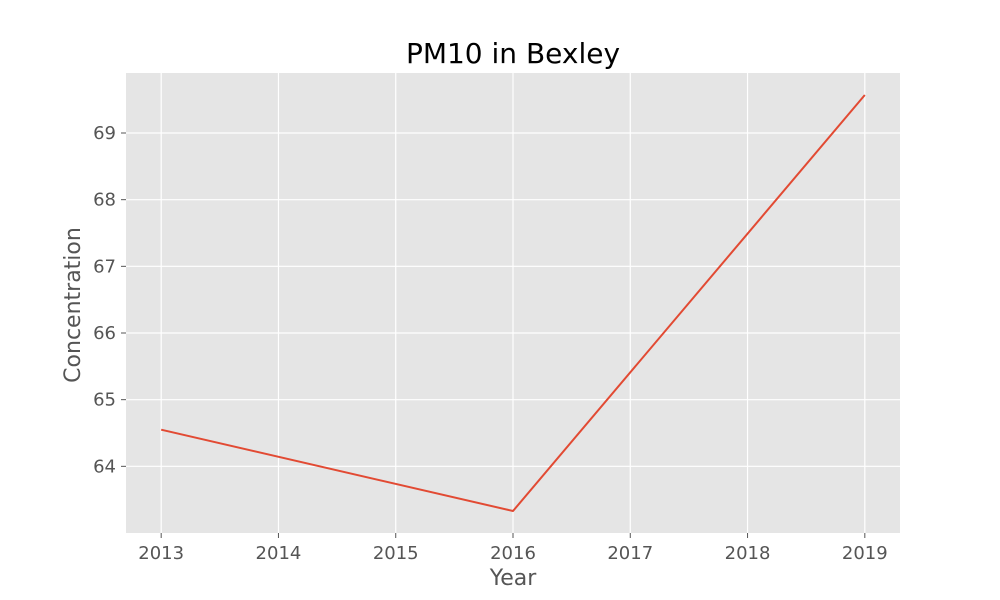  Describe the element at coordinates (279, 553) in the screenshot. I see `x-tick-label: 2014` at that location.